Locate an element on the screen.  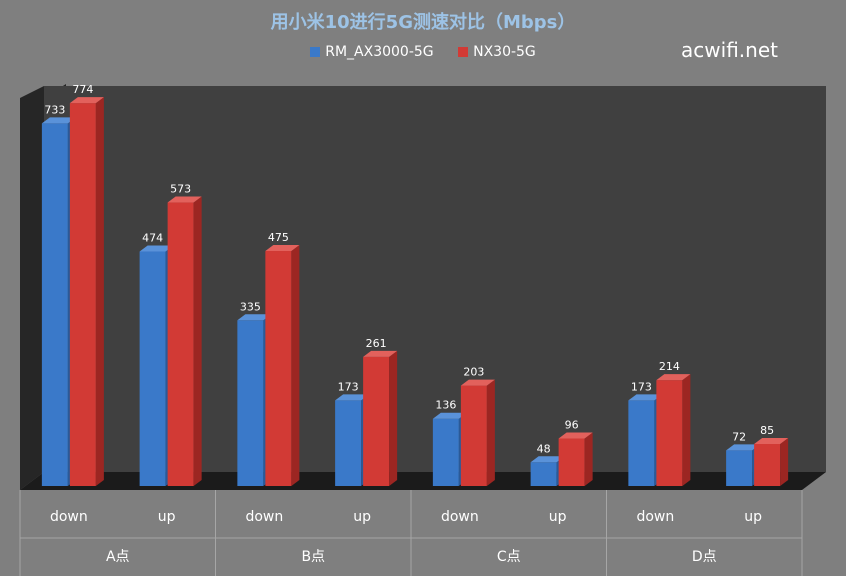
chart-title: 用小米10进行5G测速对比（Mbps） is located at coordinates (423, 22).